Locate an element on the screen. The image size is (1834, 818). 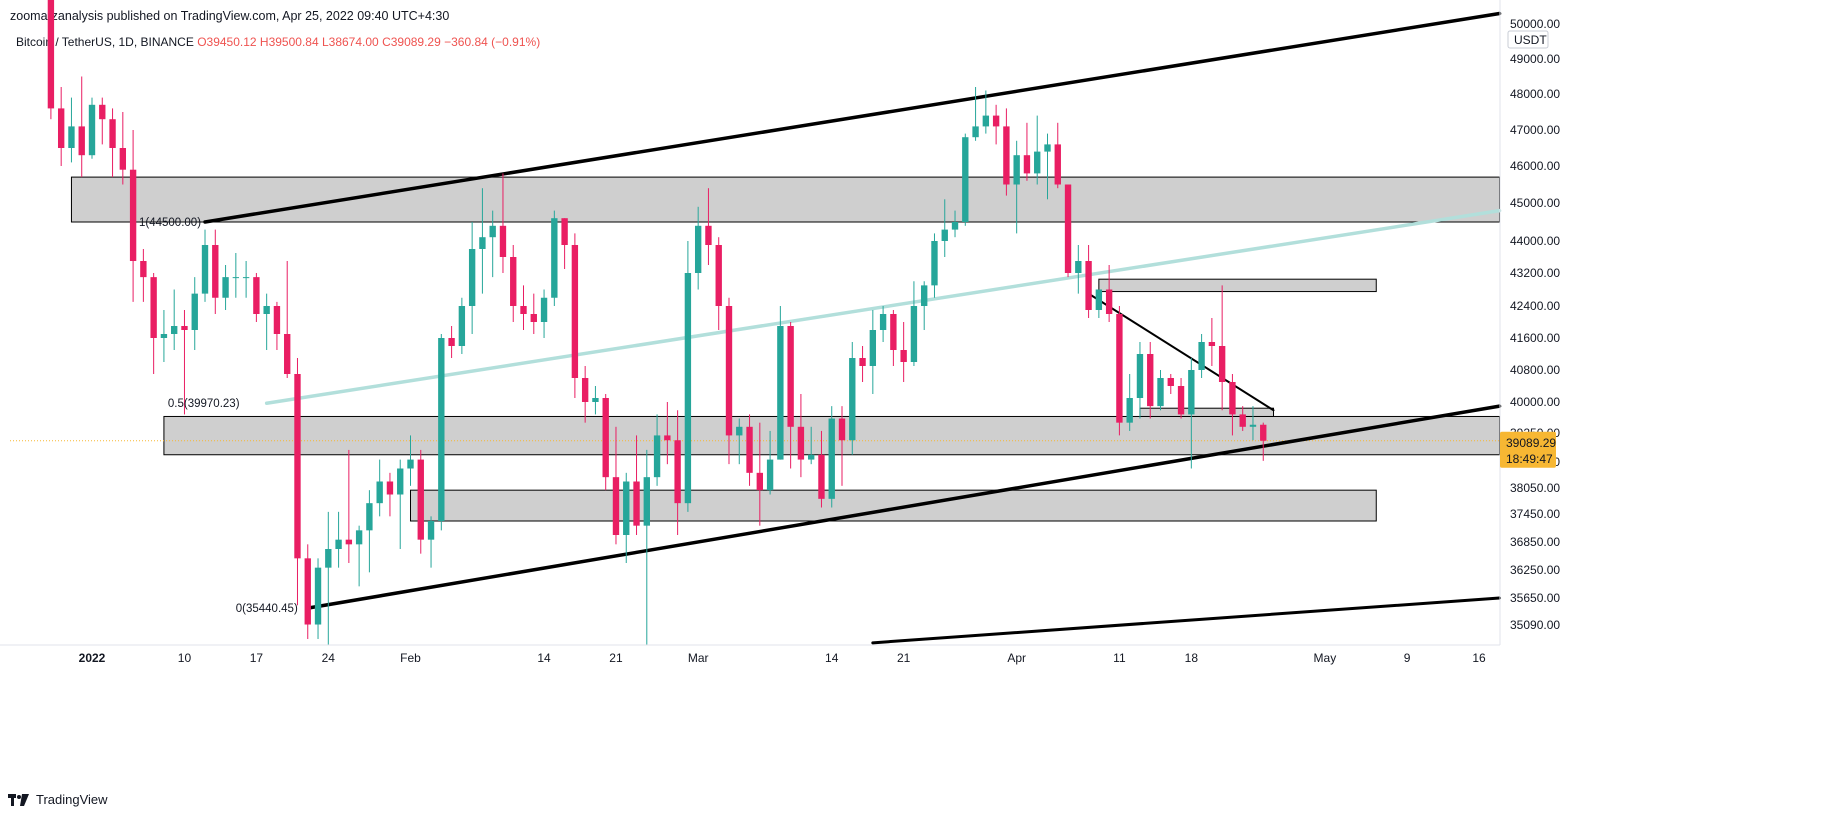
support-zone-box-small is located at coordinates (1207, 412).